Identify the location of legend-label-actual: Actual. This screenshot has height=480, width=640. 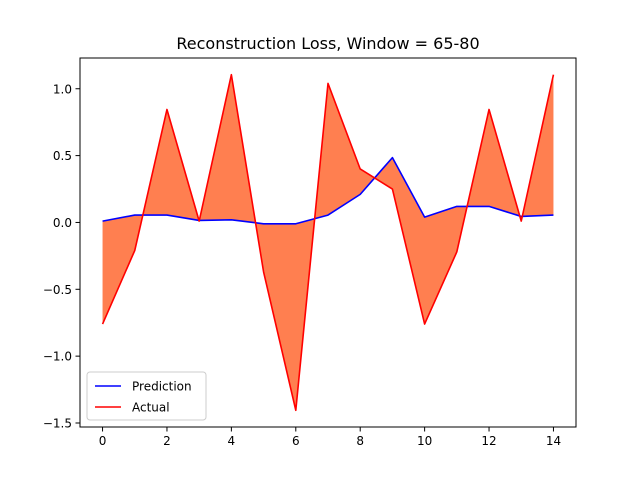
(151, 408).